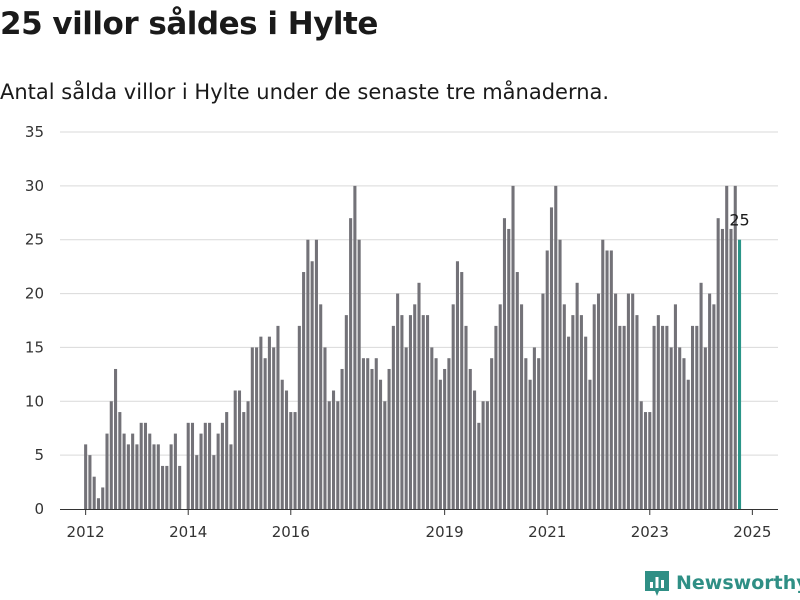 This screenshot has width=800, height=600. Describe the element at coordinates (34, 132) in the screenshot. I see `y-tick-label: 35` at that location.